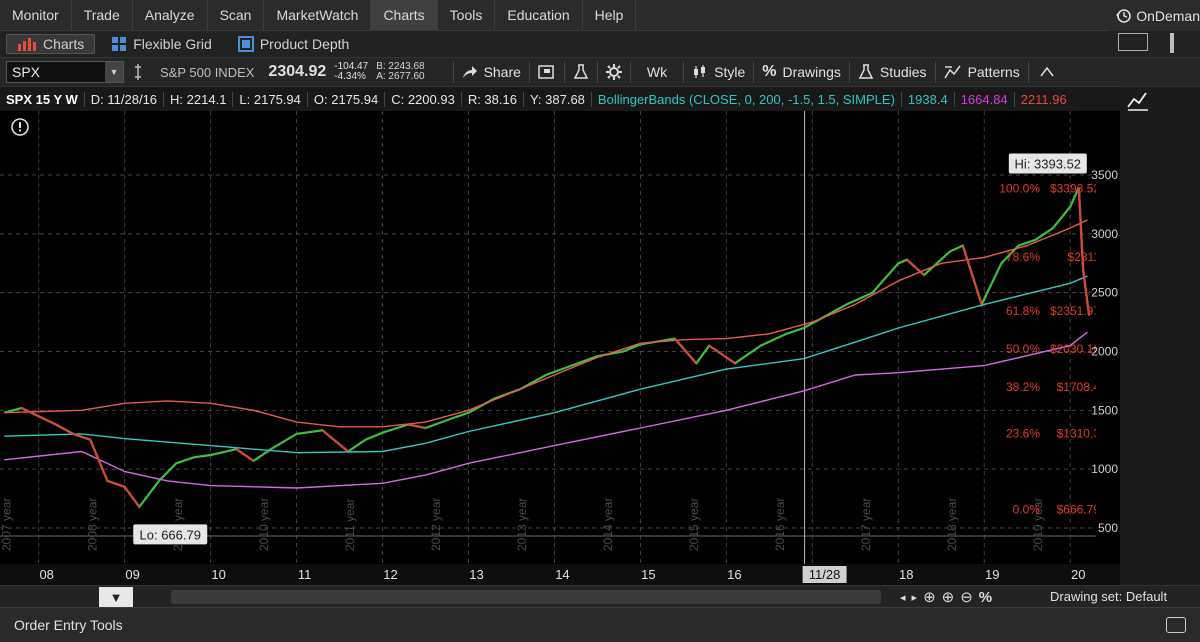 This screenshot has height=642, width=1200. I want to click on studies-menu: Studies, so click(892, 72).